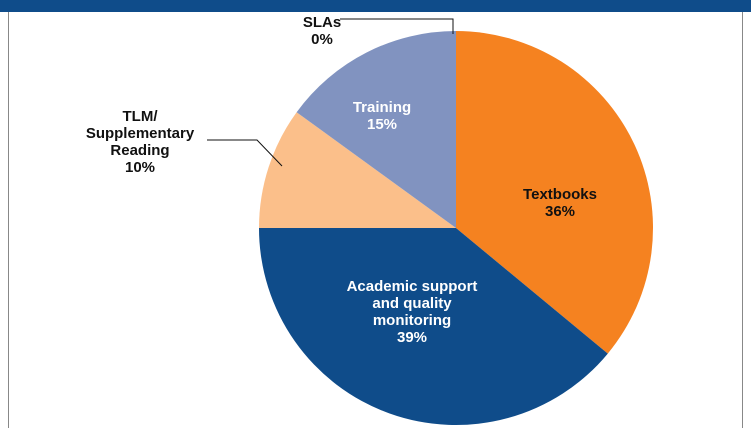  Describe the element at coordinates (322, 39) in the screenshot. I see `value-label: 0%` at that location.